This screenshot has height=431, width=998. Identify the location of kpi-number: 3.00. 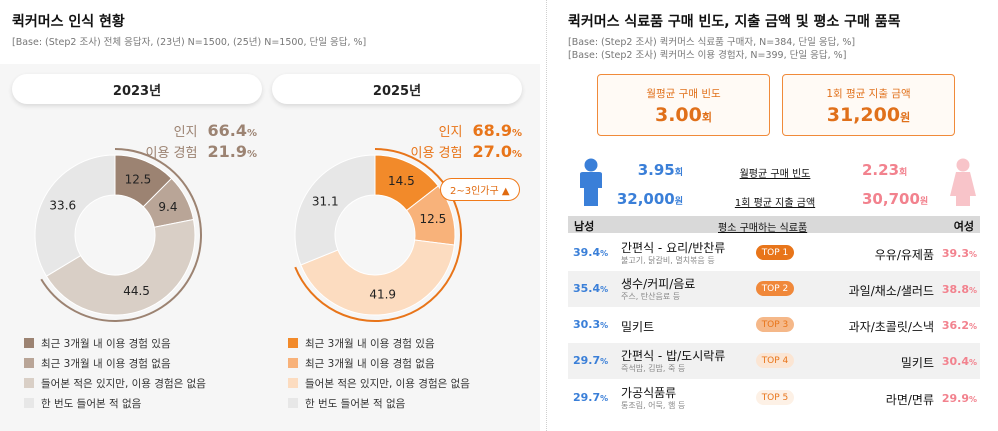
(678, 115).